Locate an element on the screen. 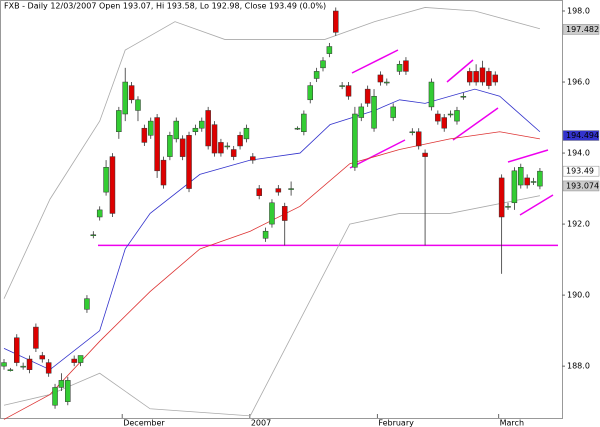  x-tick-label: 2007 is located at coordinates (261, 423).